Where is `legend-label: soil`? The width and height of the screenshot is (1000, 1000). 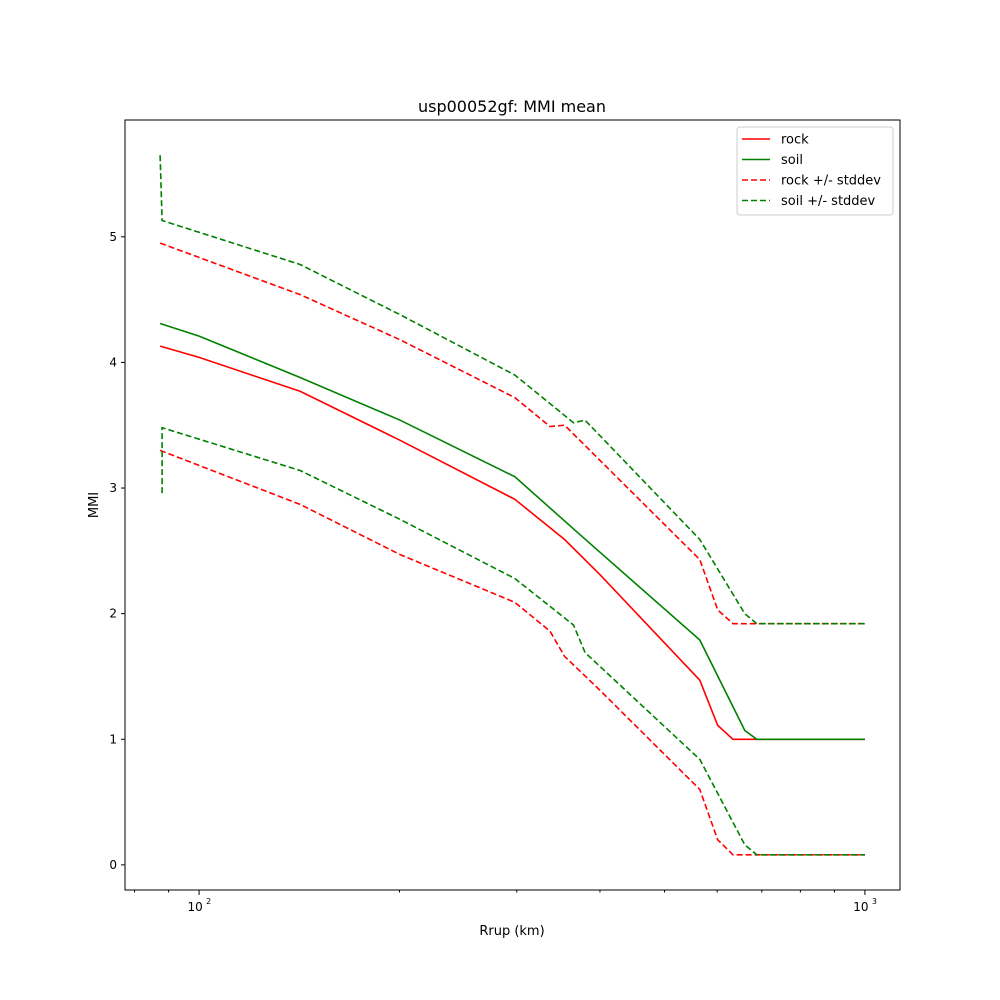
legend-label: soil is located at coordinates (792, 160).